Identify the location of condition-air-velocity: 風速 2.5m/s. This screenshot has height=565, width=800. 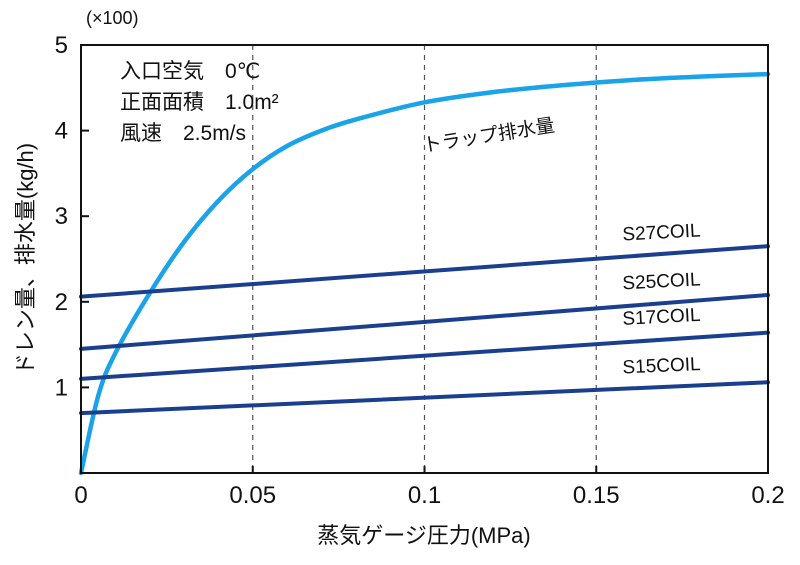
(183, 133).